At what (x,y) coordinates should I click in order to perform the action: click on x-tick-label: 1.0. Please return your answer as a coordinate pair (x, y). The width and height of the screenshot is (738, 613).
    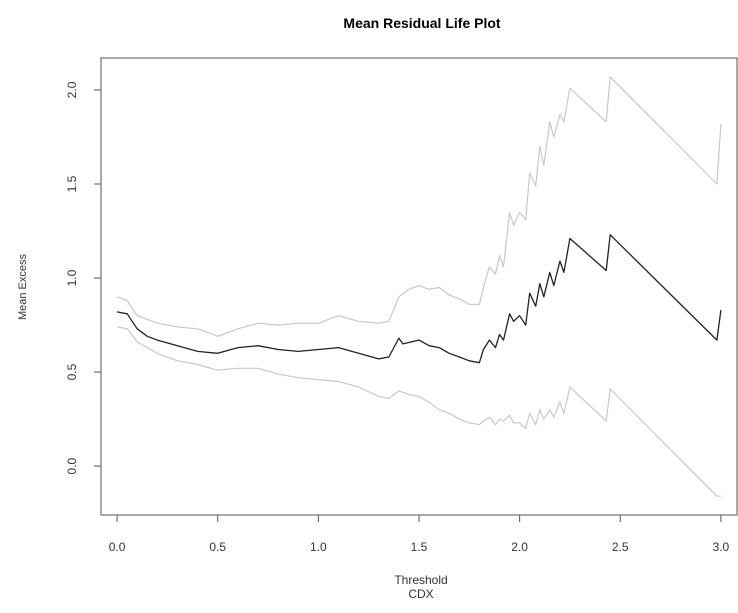
    Looking at the image, I should click on (318, 547).